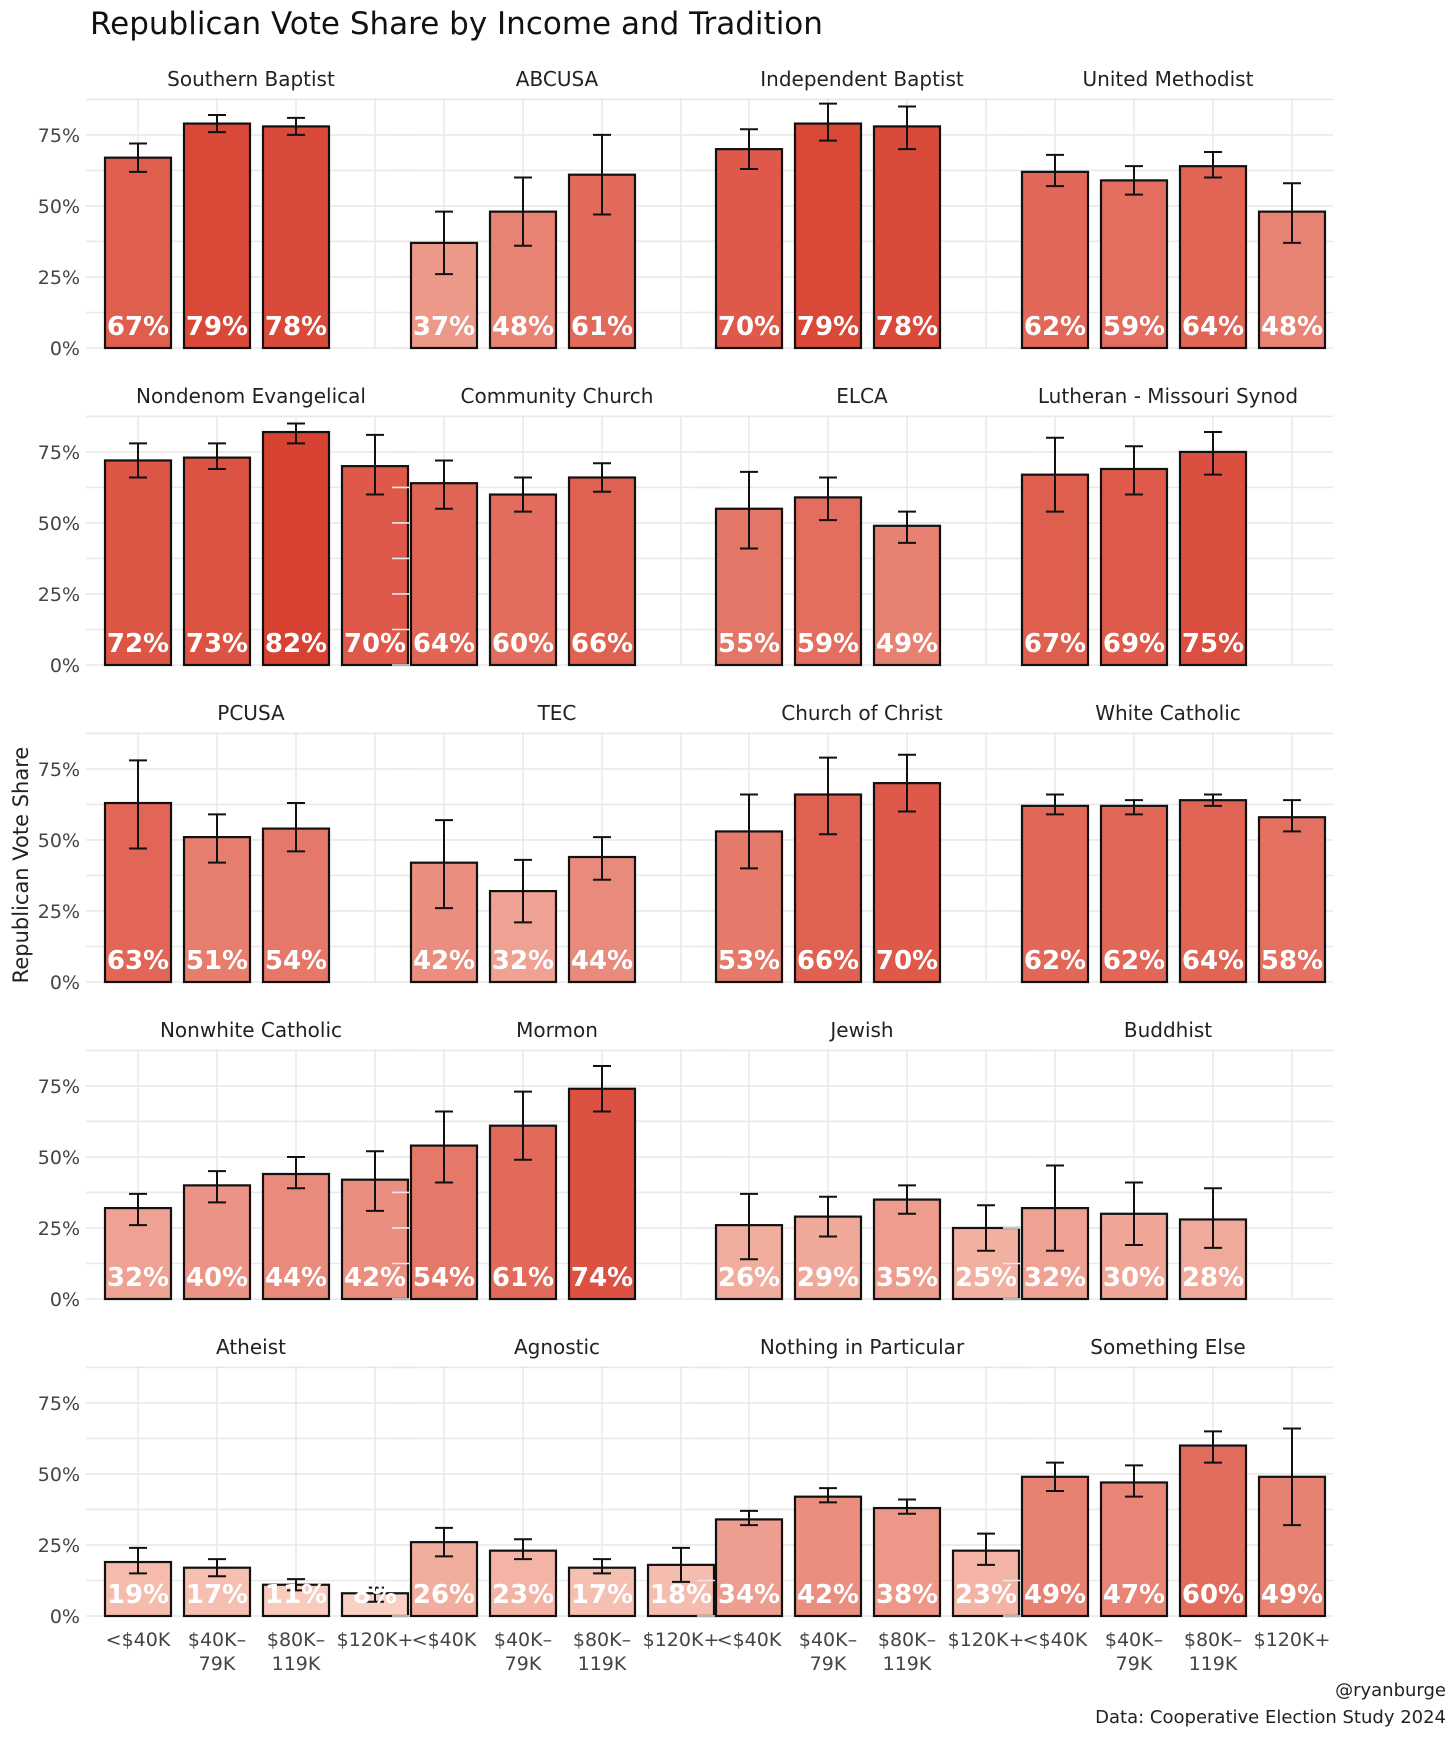 This screenshot has width=1456, height=1747. Describe the element at coordinates (1213, 644) in the screenshot. I see `bar-value-label: 75%` at that location.